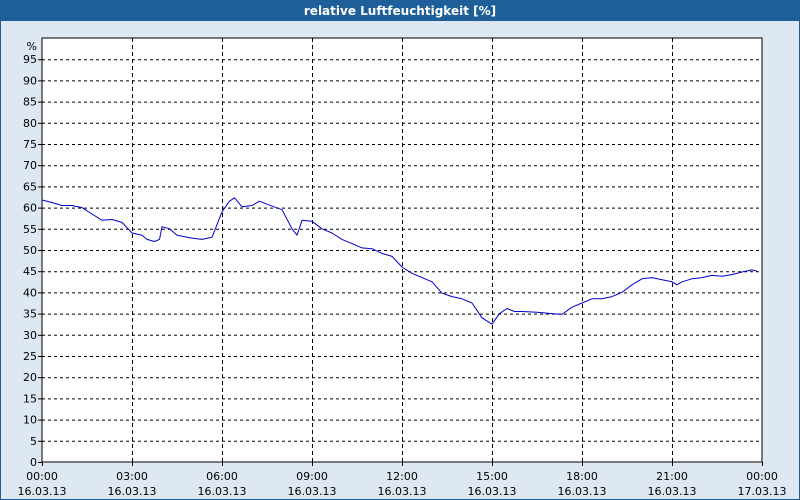 The height and width of the screenshot is (500, 800). I want to click on x-tick-date-label: 17.03.13, so click(762, 491).